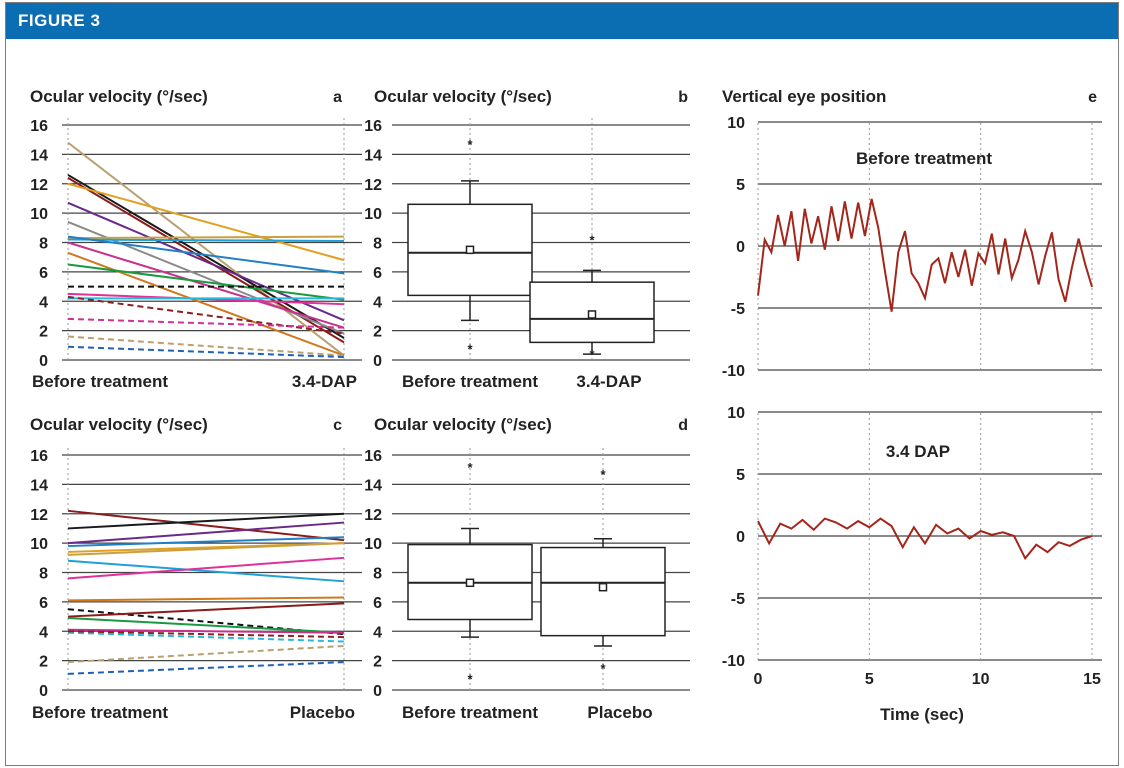 The image size is (1124, 768). I want to click on chart-a-ytick-label: 2, so click(43, 332).